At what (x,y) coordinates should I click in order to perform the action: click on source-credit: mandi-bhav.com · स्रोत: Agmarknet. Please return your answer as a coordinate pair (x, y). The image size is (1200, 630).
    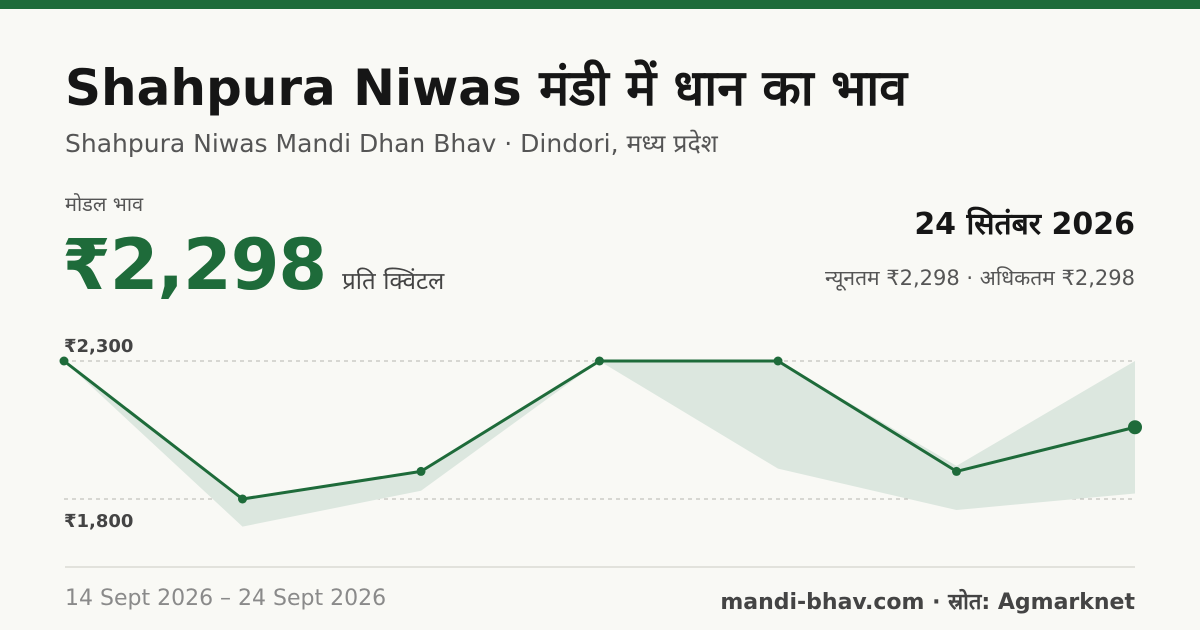
    Looking at the image, I should click on (927, 602).